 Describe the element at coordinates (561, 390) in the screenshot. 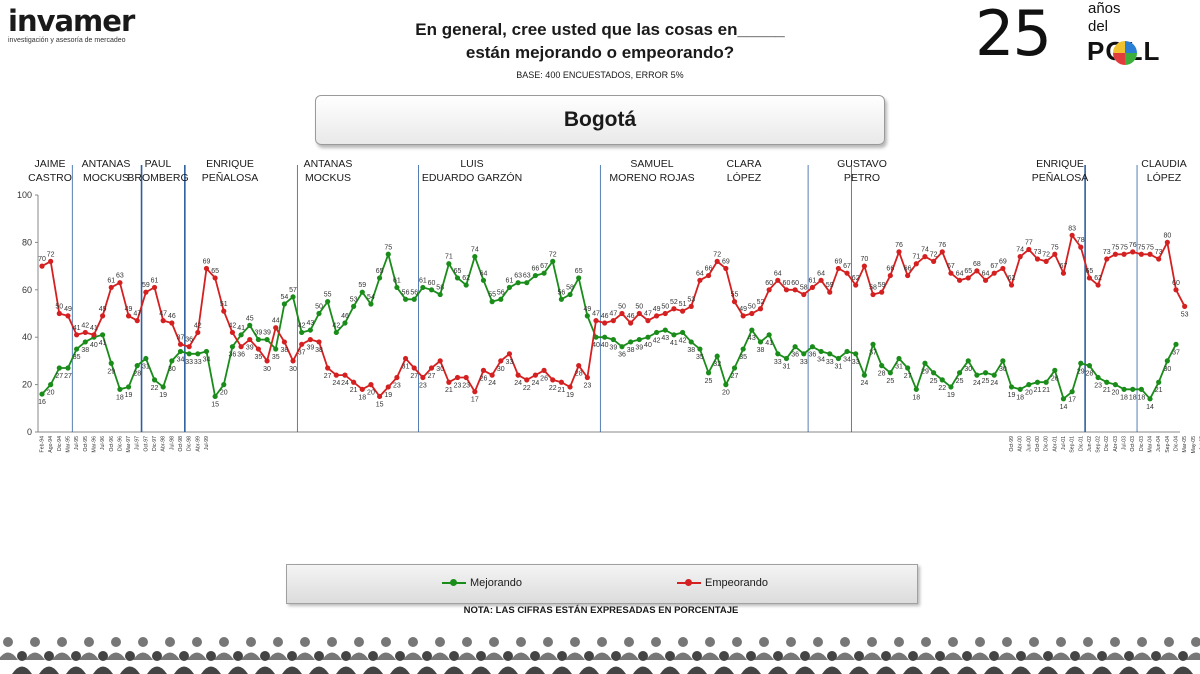

I see `data-label: 21` at that location.